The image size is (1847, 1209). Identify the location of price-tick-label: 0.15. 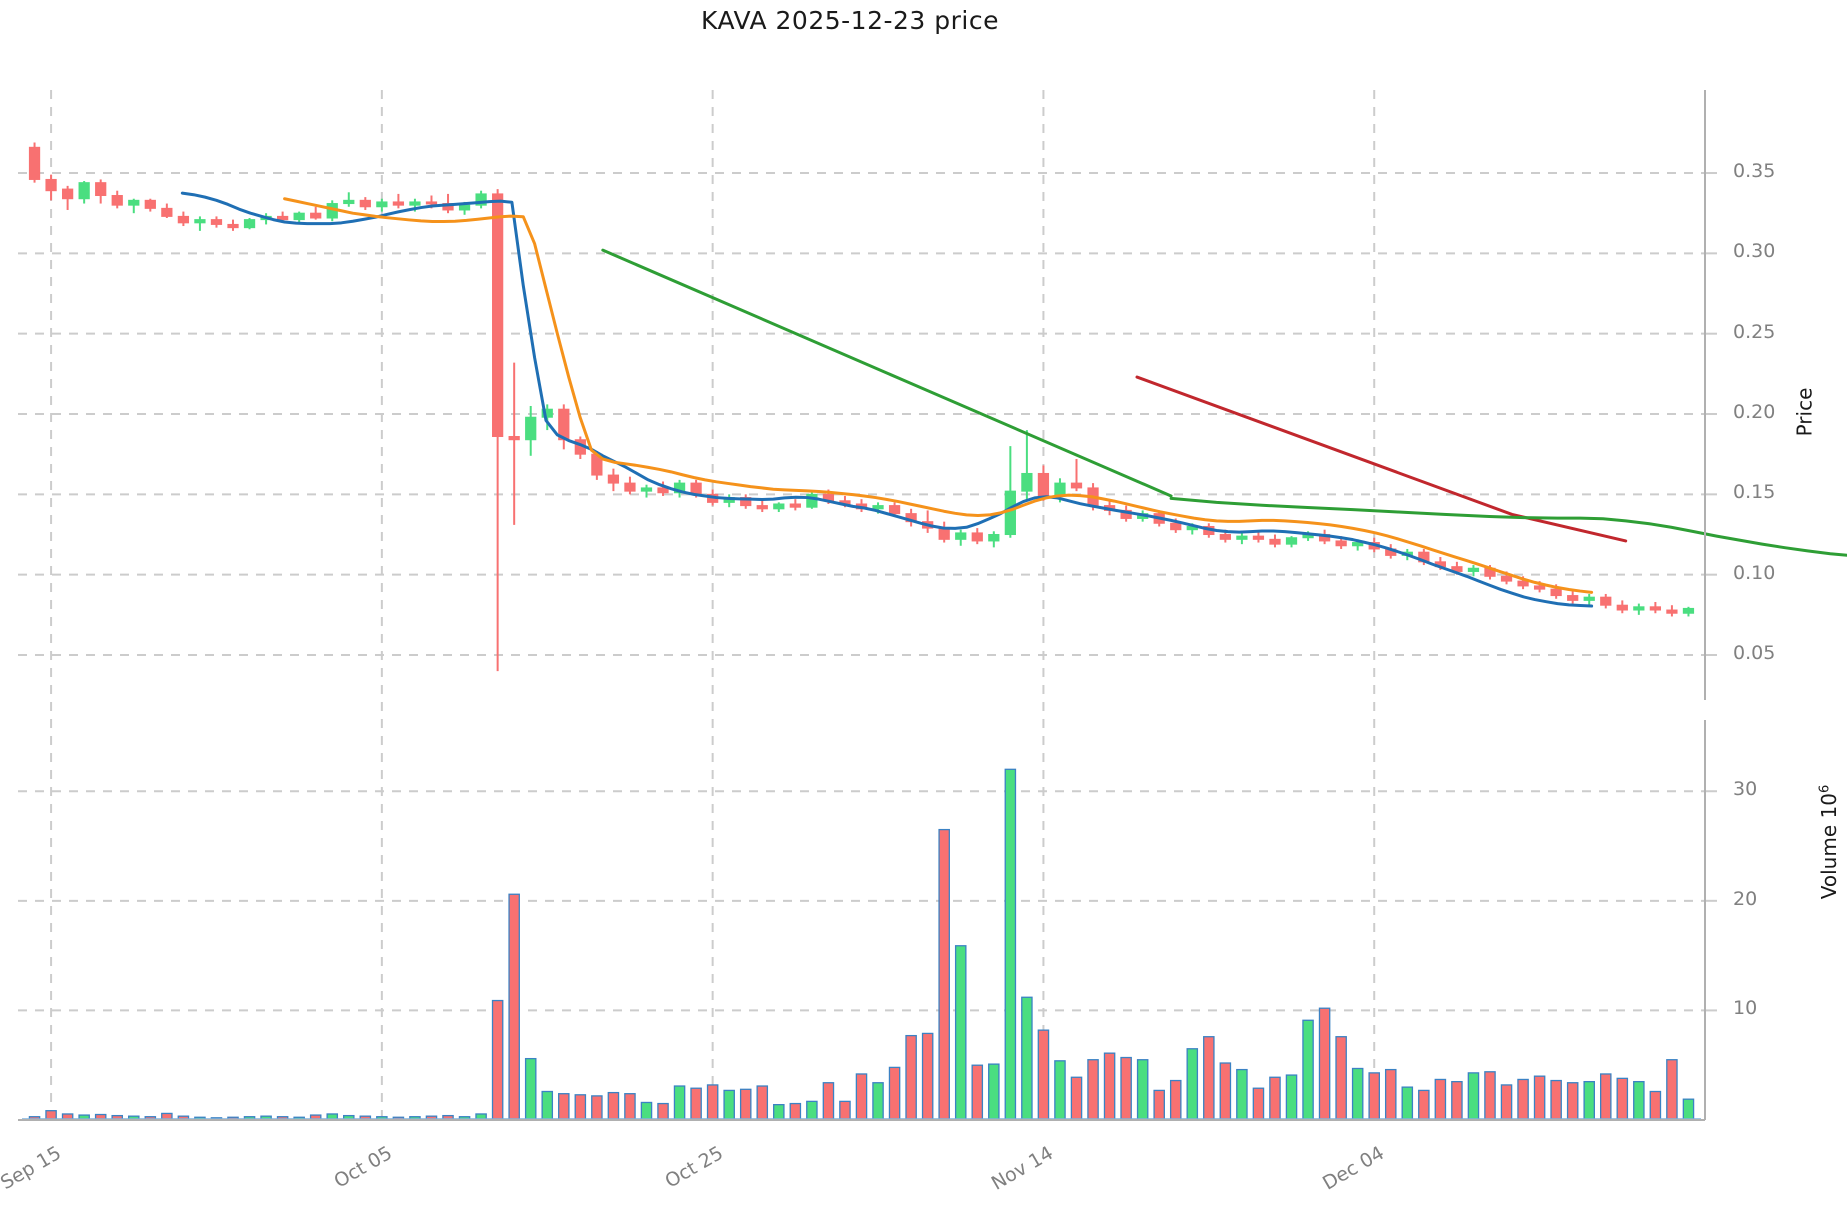
(1754, 492).